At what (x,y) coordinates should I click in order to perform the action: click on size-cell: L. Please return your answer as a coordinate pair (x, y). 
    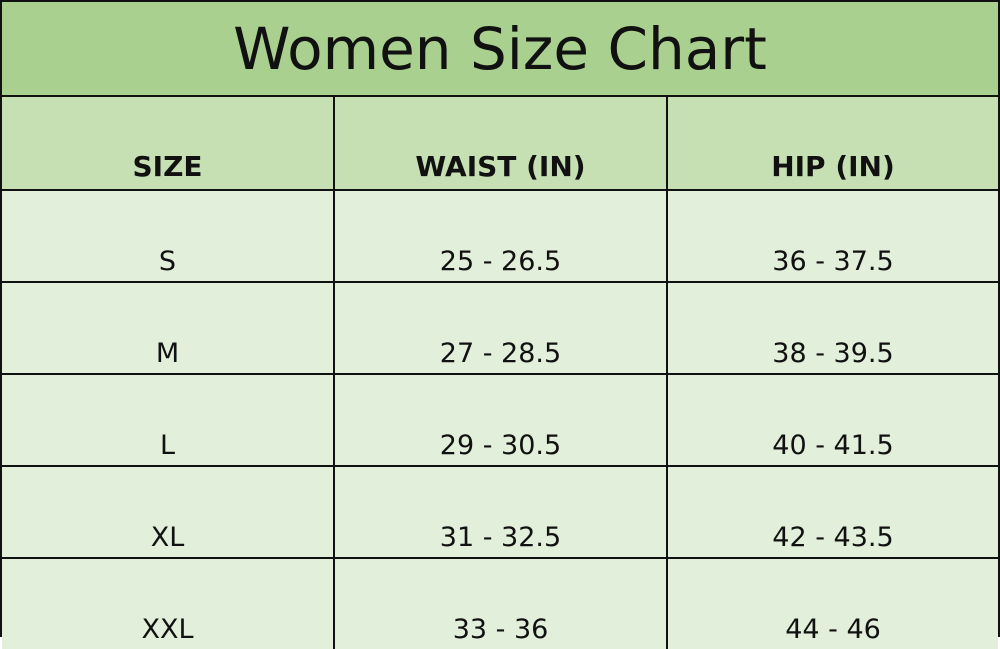
    Looking at the image, I should click on (168, 420).